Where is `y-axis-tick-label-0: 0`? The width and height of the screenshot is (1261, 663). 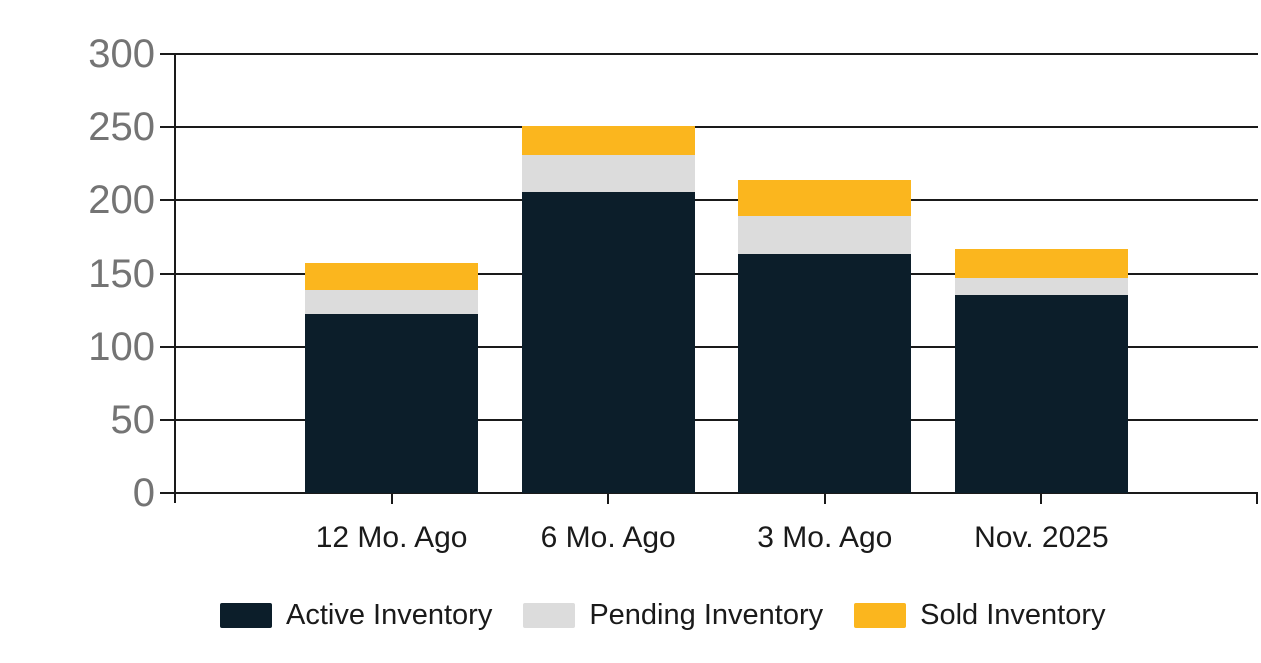
y-axis-tick-label-0: 0 is located at coordinates (143, 493).